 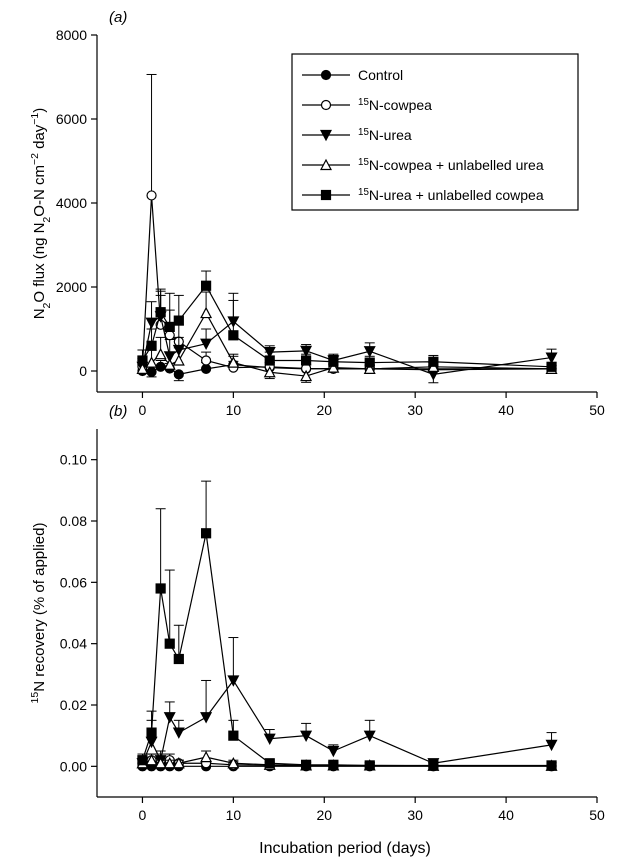 What do you see at coordinates (71, 287) in the screenshot?
I see `y-tick-label: 2000` at bounding box center [71, 287].